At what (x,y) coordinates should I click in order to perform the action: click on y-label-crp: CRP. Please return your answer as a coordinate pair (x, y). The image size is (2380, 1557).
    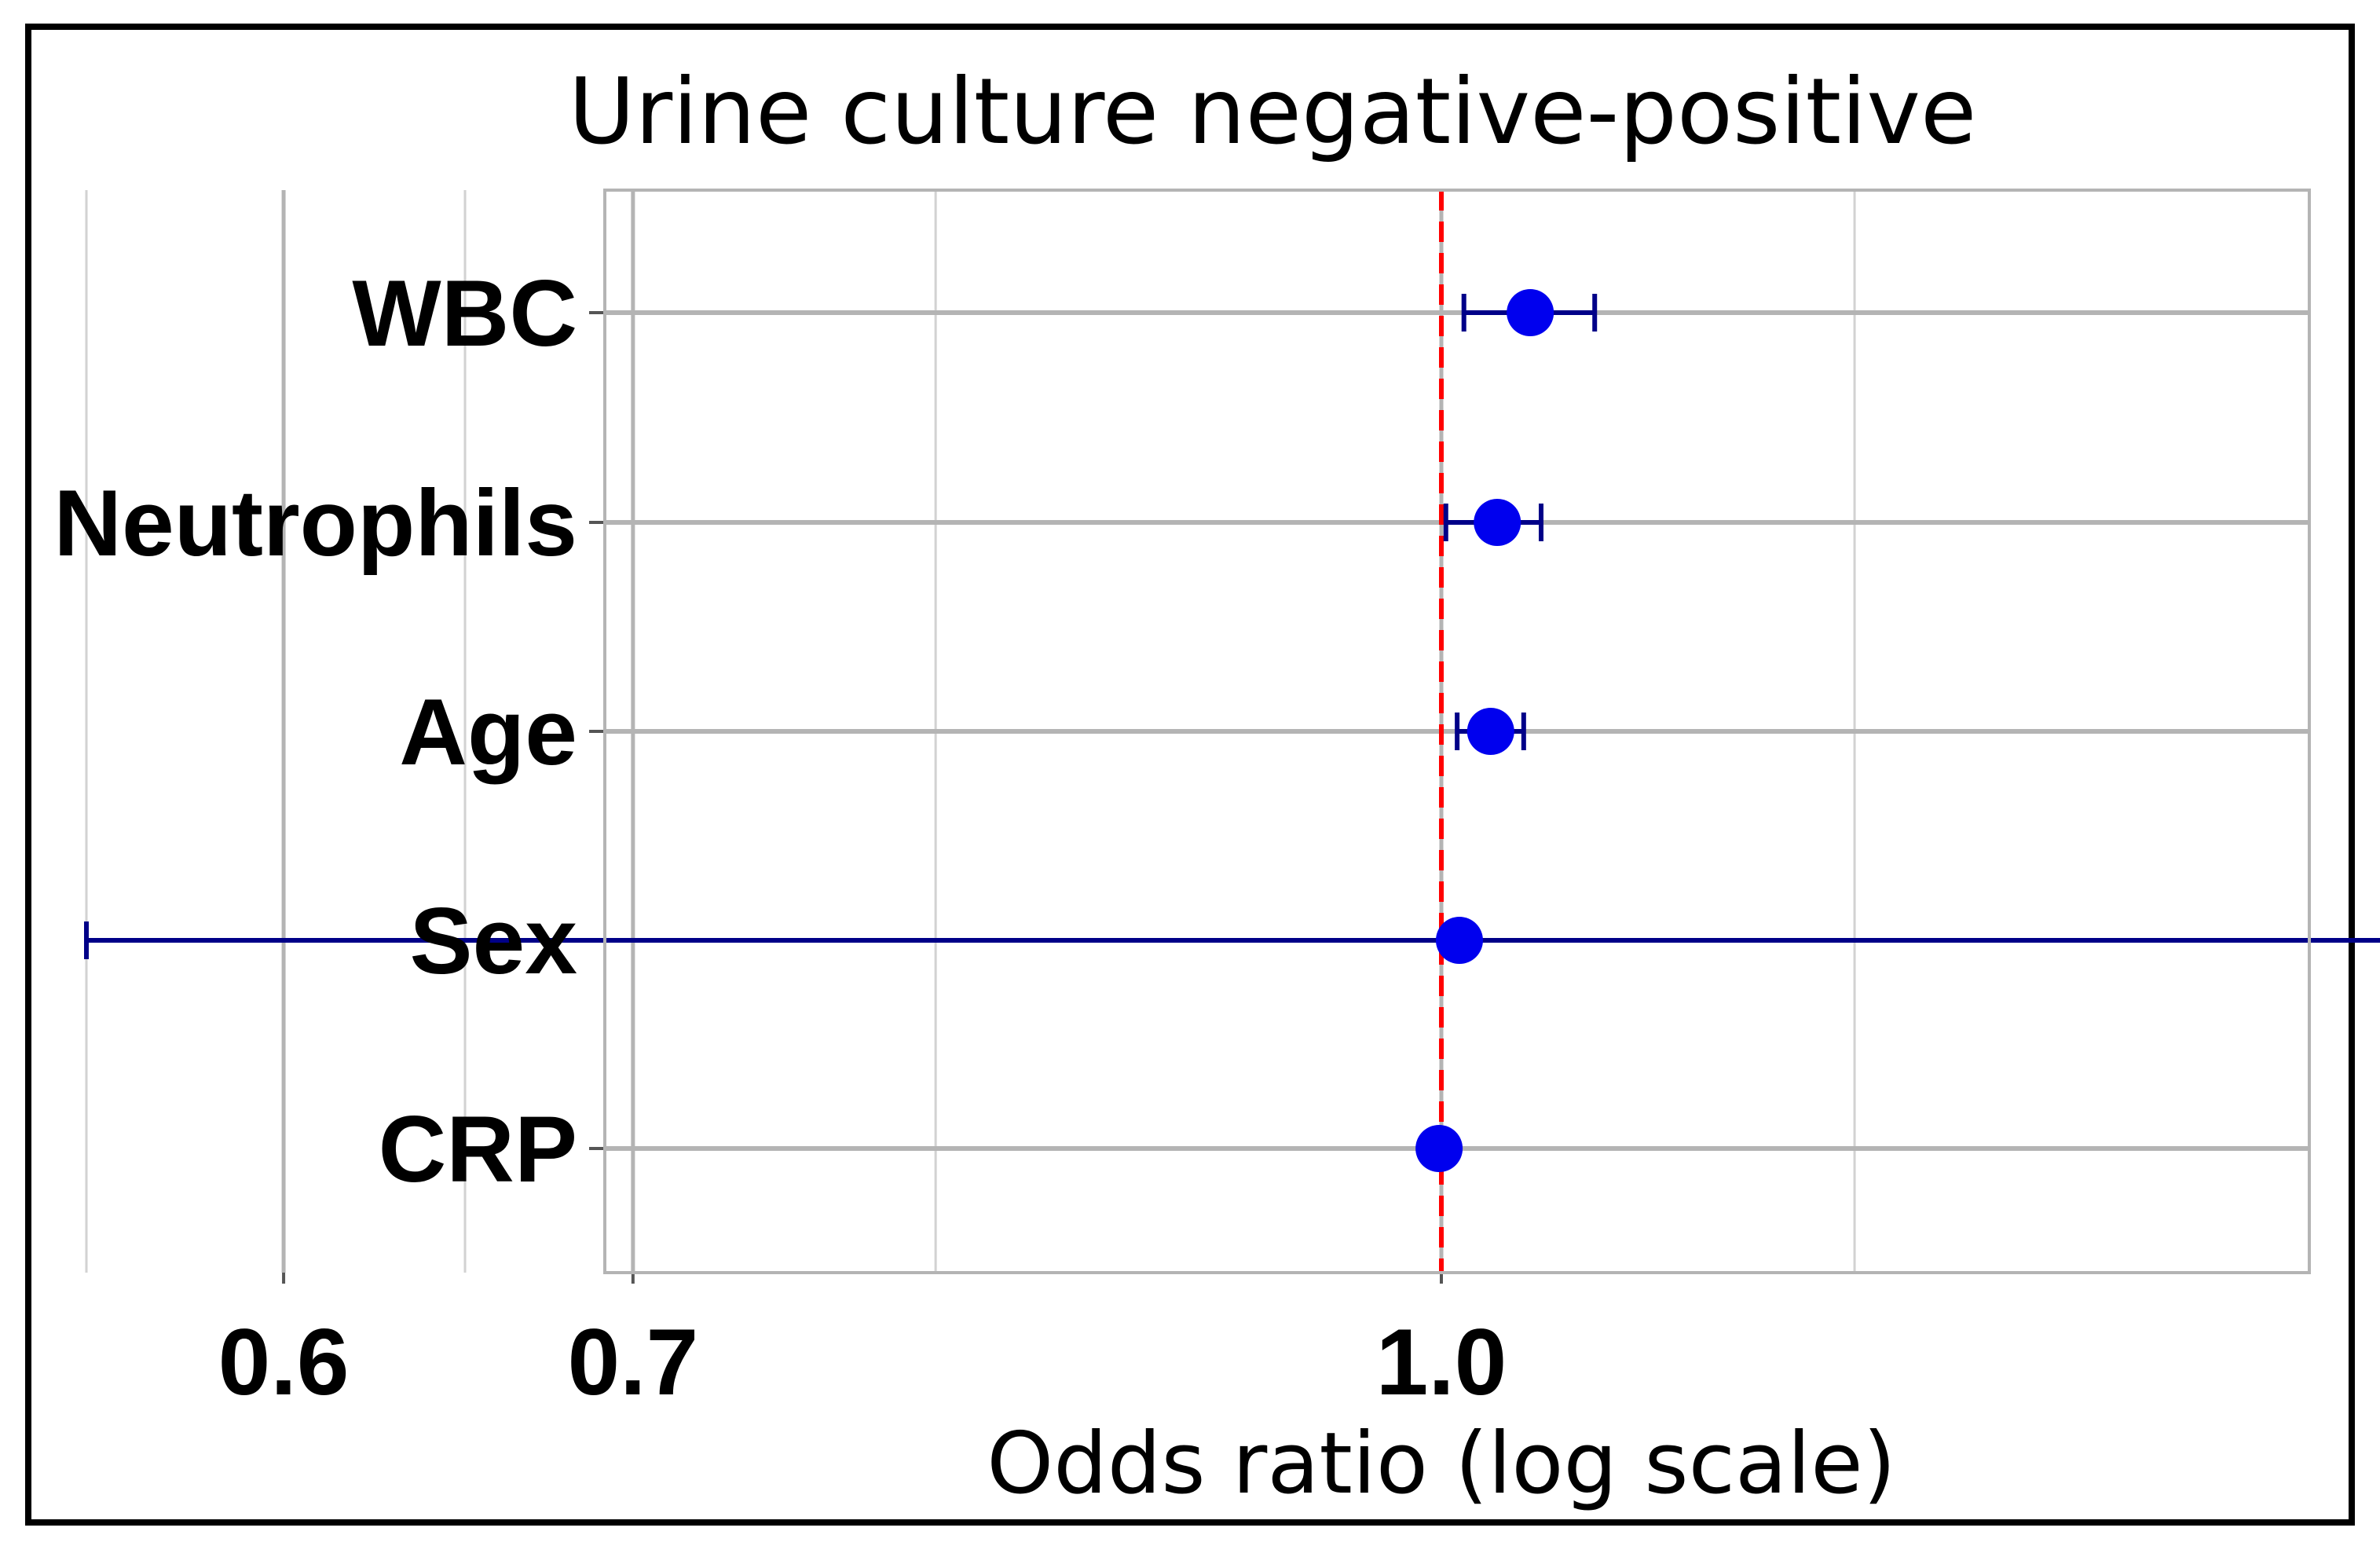
    Looking at the image, I should click on (478, 1149).